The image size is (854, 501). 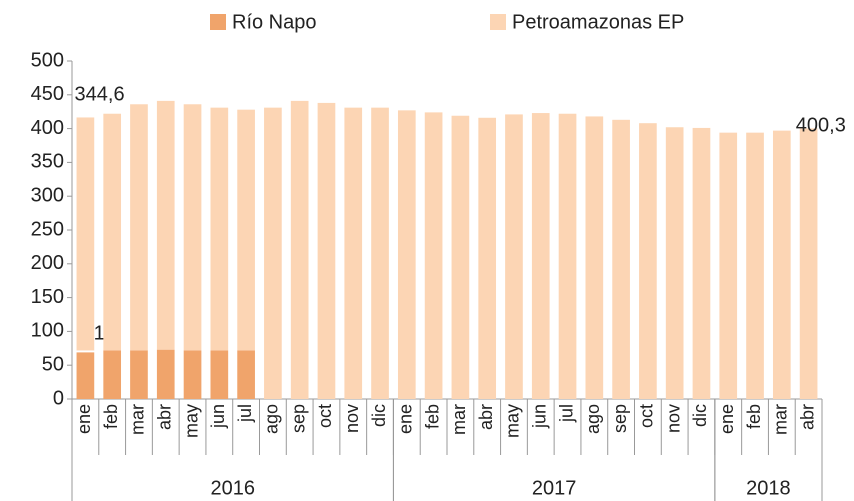 I want to click on y-tick-label: 0, so click(x=58, y=398).